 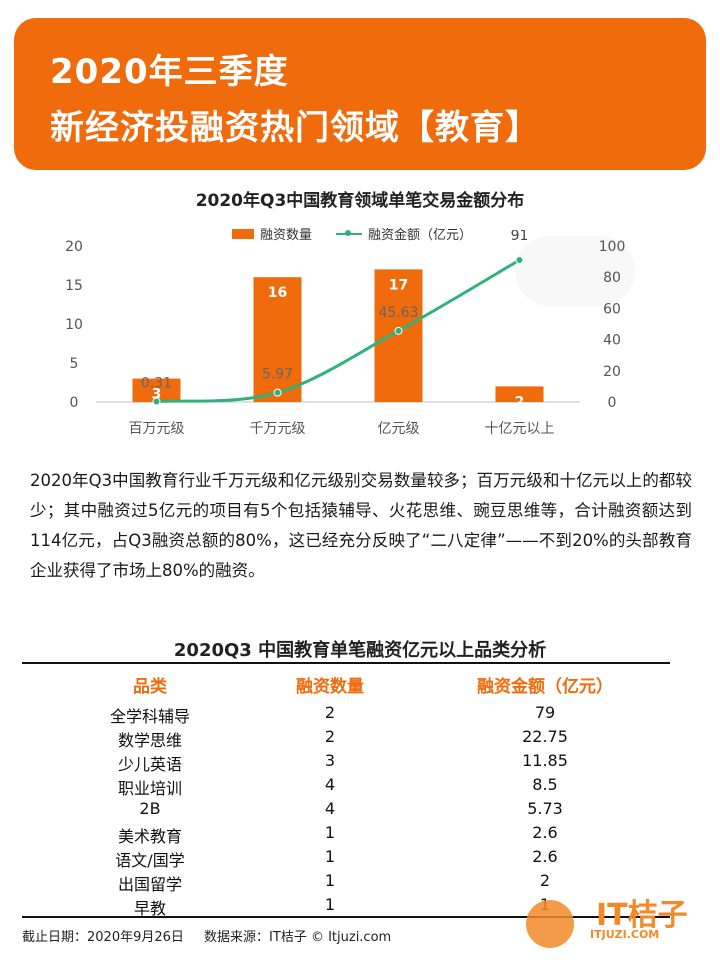 I want to click on table-cell-category: 美术教育, so click(x=149, y=836).